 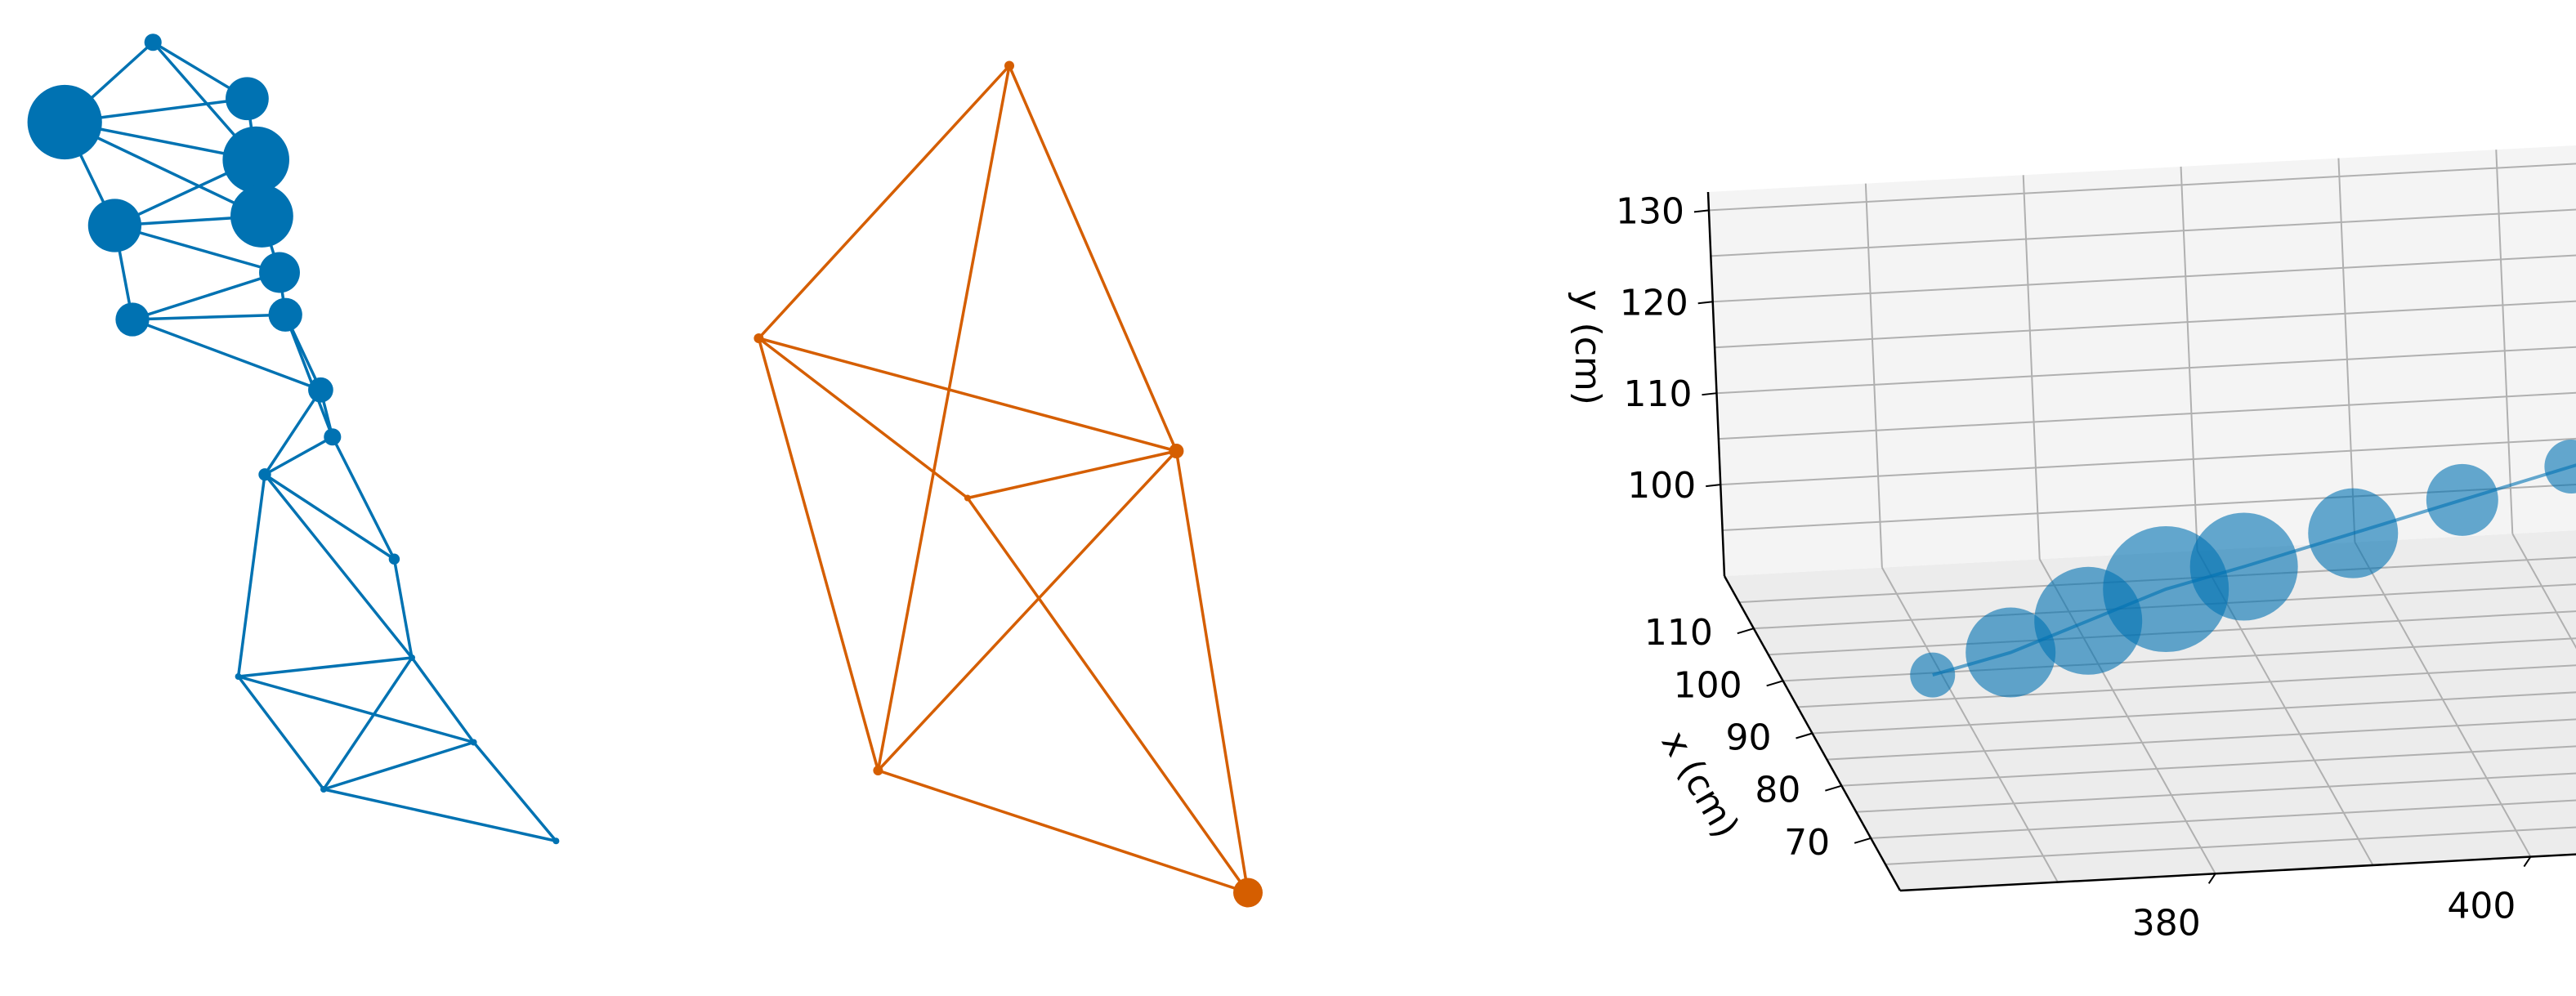 I want to click on x-tick-label: 90, so click(x=1749, y=738).